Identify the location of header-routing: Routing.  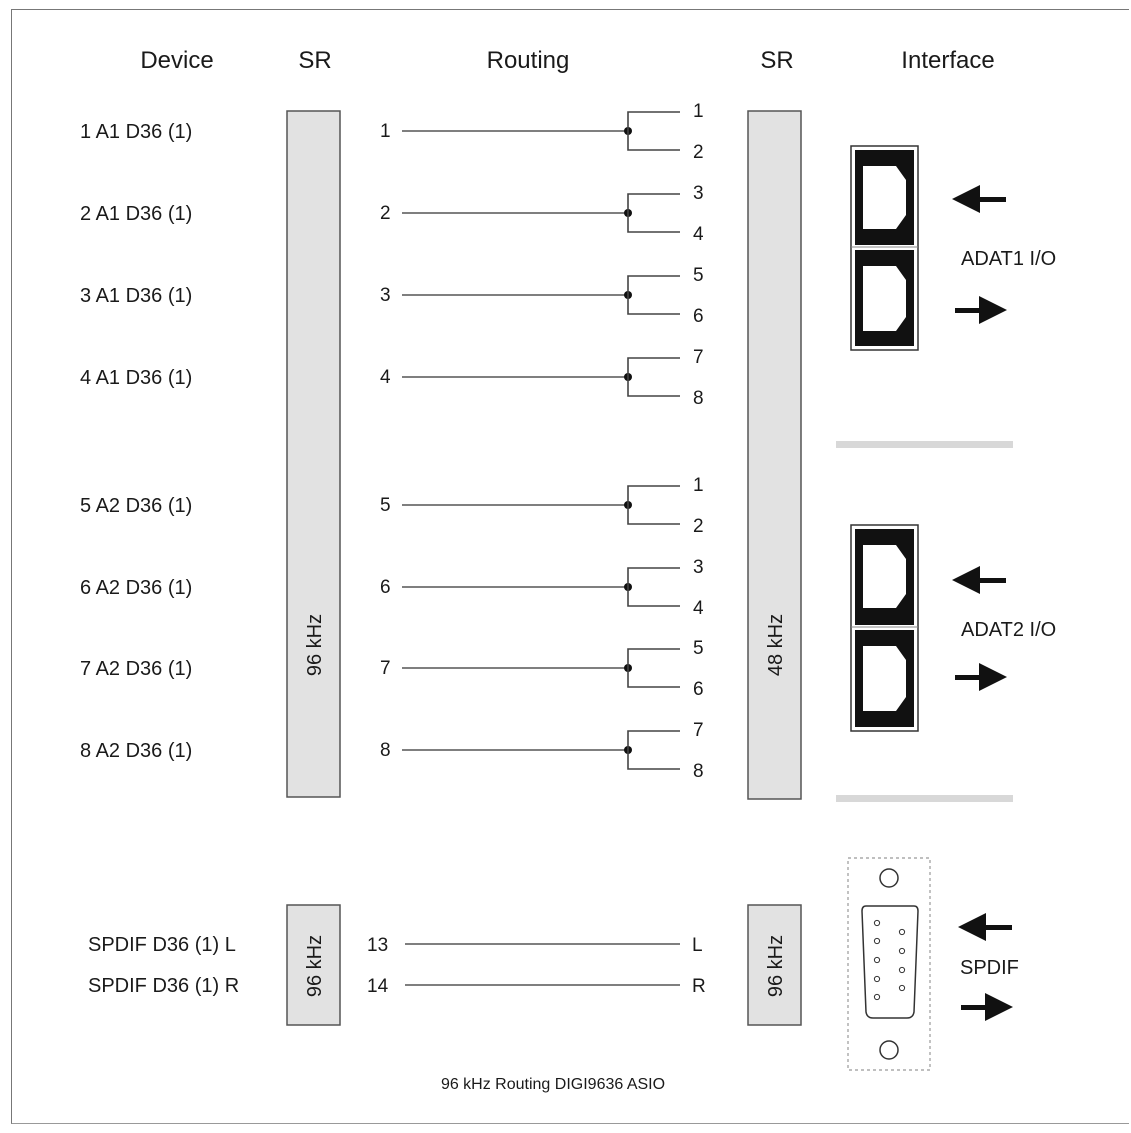
(528, 60).